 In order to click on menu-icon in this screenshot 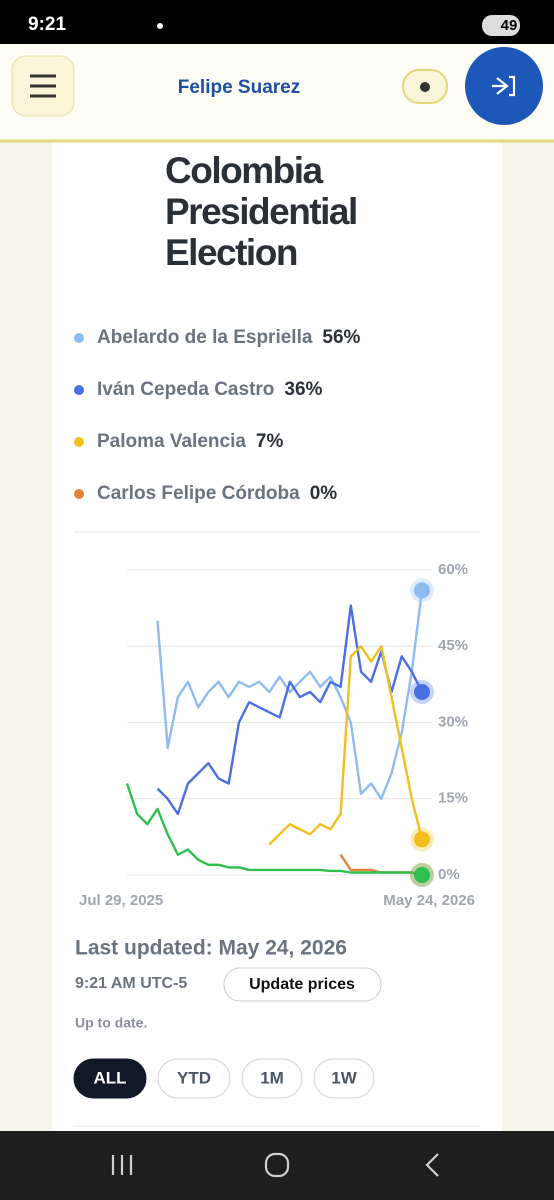, I will do `click(43, 86)`.